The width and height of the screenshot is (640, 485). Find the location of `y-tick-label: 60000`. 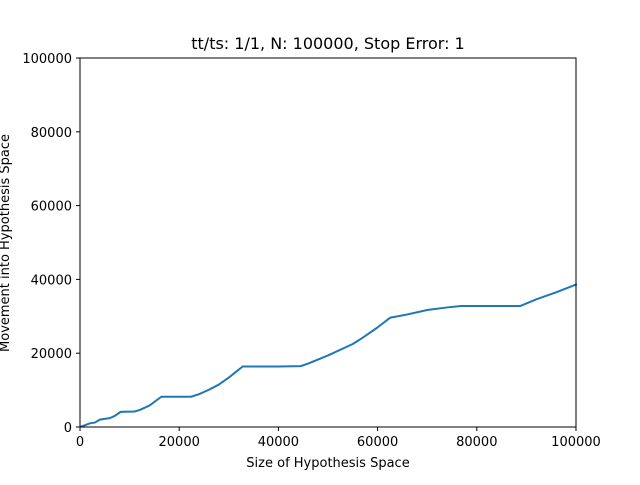

y-tick-label: 60000 is located at coordinates (51, 207).